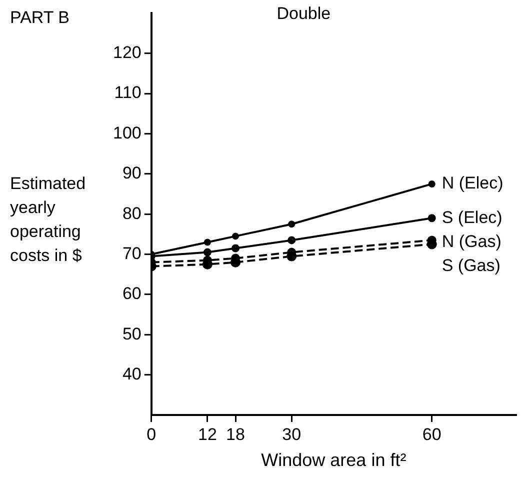 This screenshot has width=526, height=479. I want to click on series-label: S (Gas), so click(471, 265).